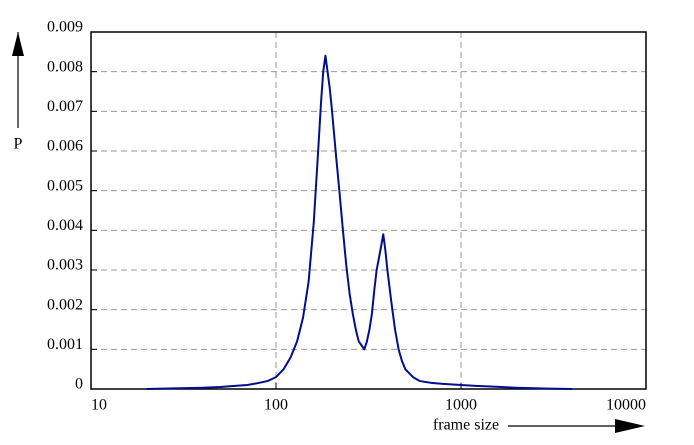 The image size is (694, 445). Describe the element at coordinates (65, 106) in the screenshot. I see `y-tick-label: 0.007` at that location.